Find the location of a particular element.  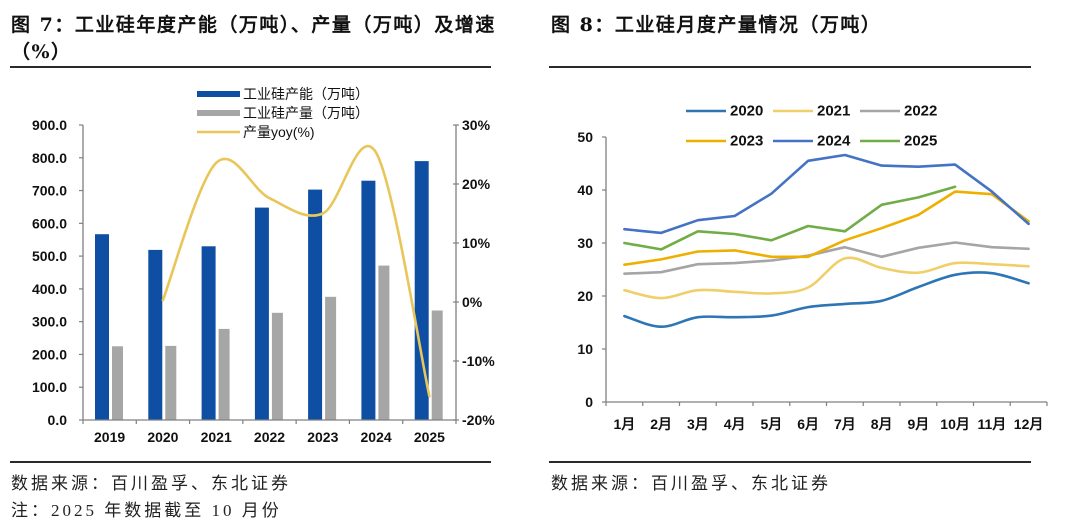

x-tick-label: 8月 is located at coordinates (882, 424).